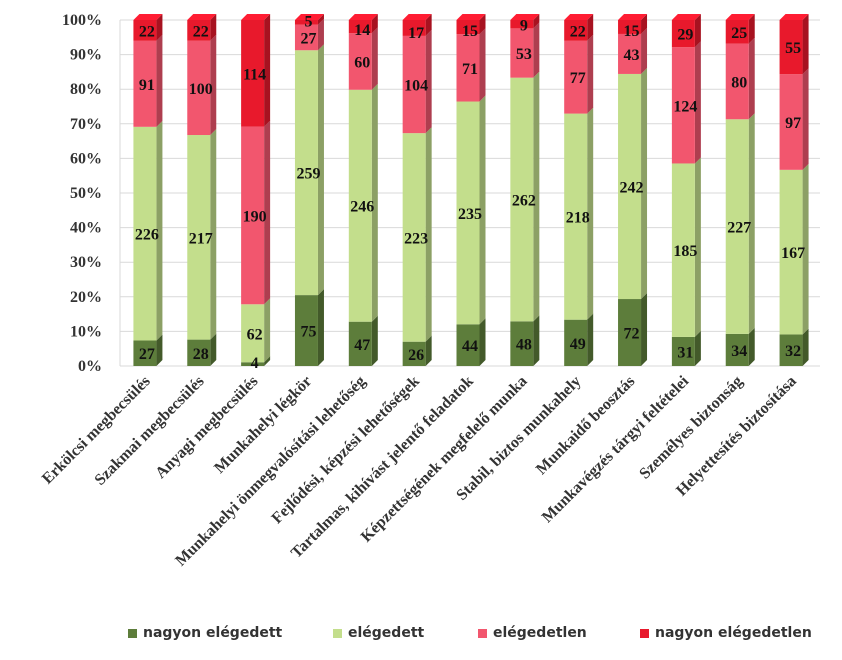 The height and width of the screenshot is (660, 842). Describe the element at coordinates (255, 363) in the screenshot. I see `data-label: 4` at that location.